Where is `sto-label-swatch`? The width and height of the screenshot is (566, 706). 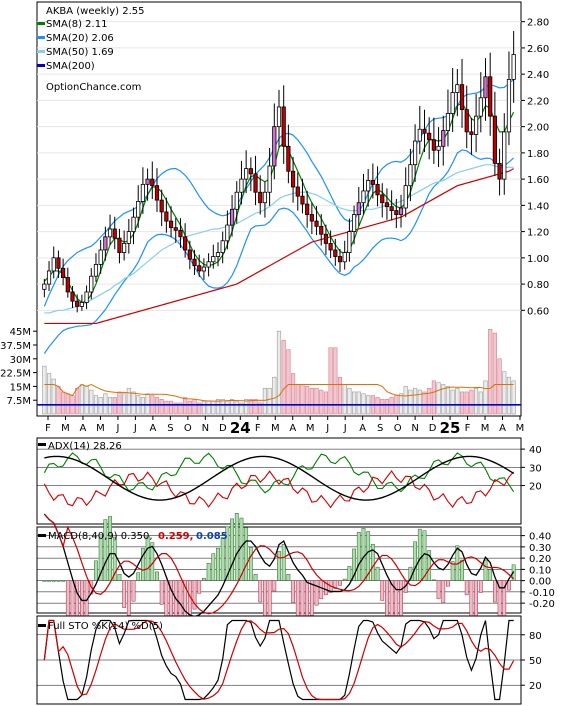 sto-label-swatch is located at coordinates (42, 625).